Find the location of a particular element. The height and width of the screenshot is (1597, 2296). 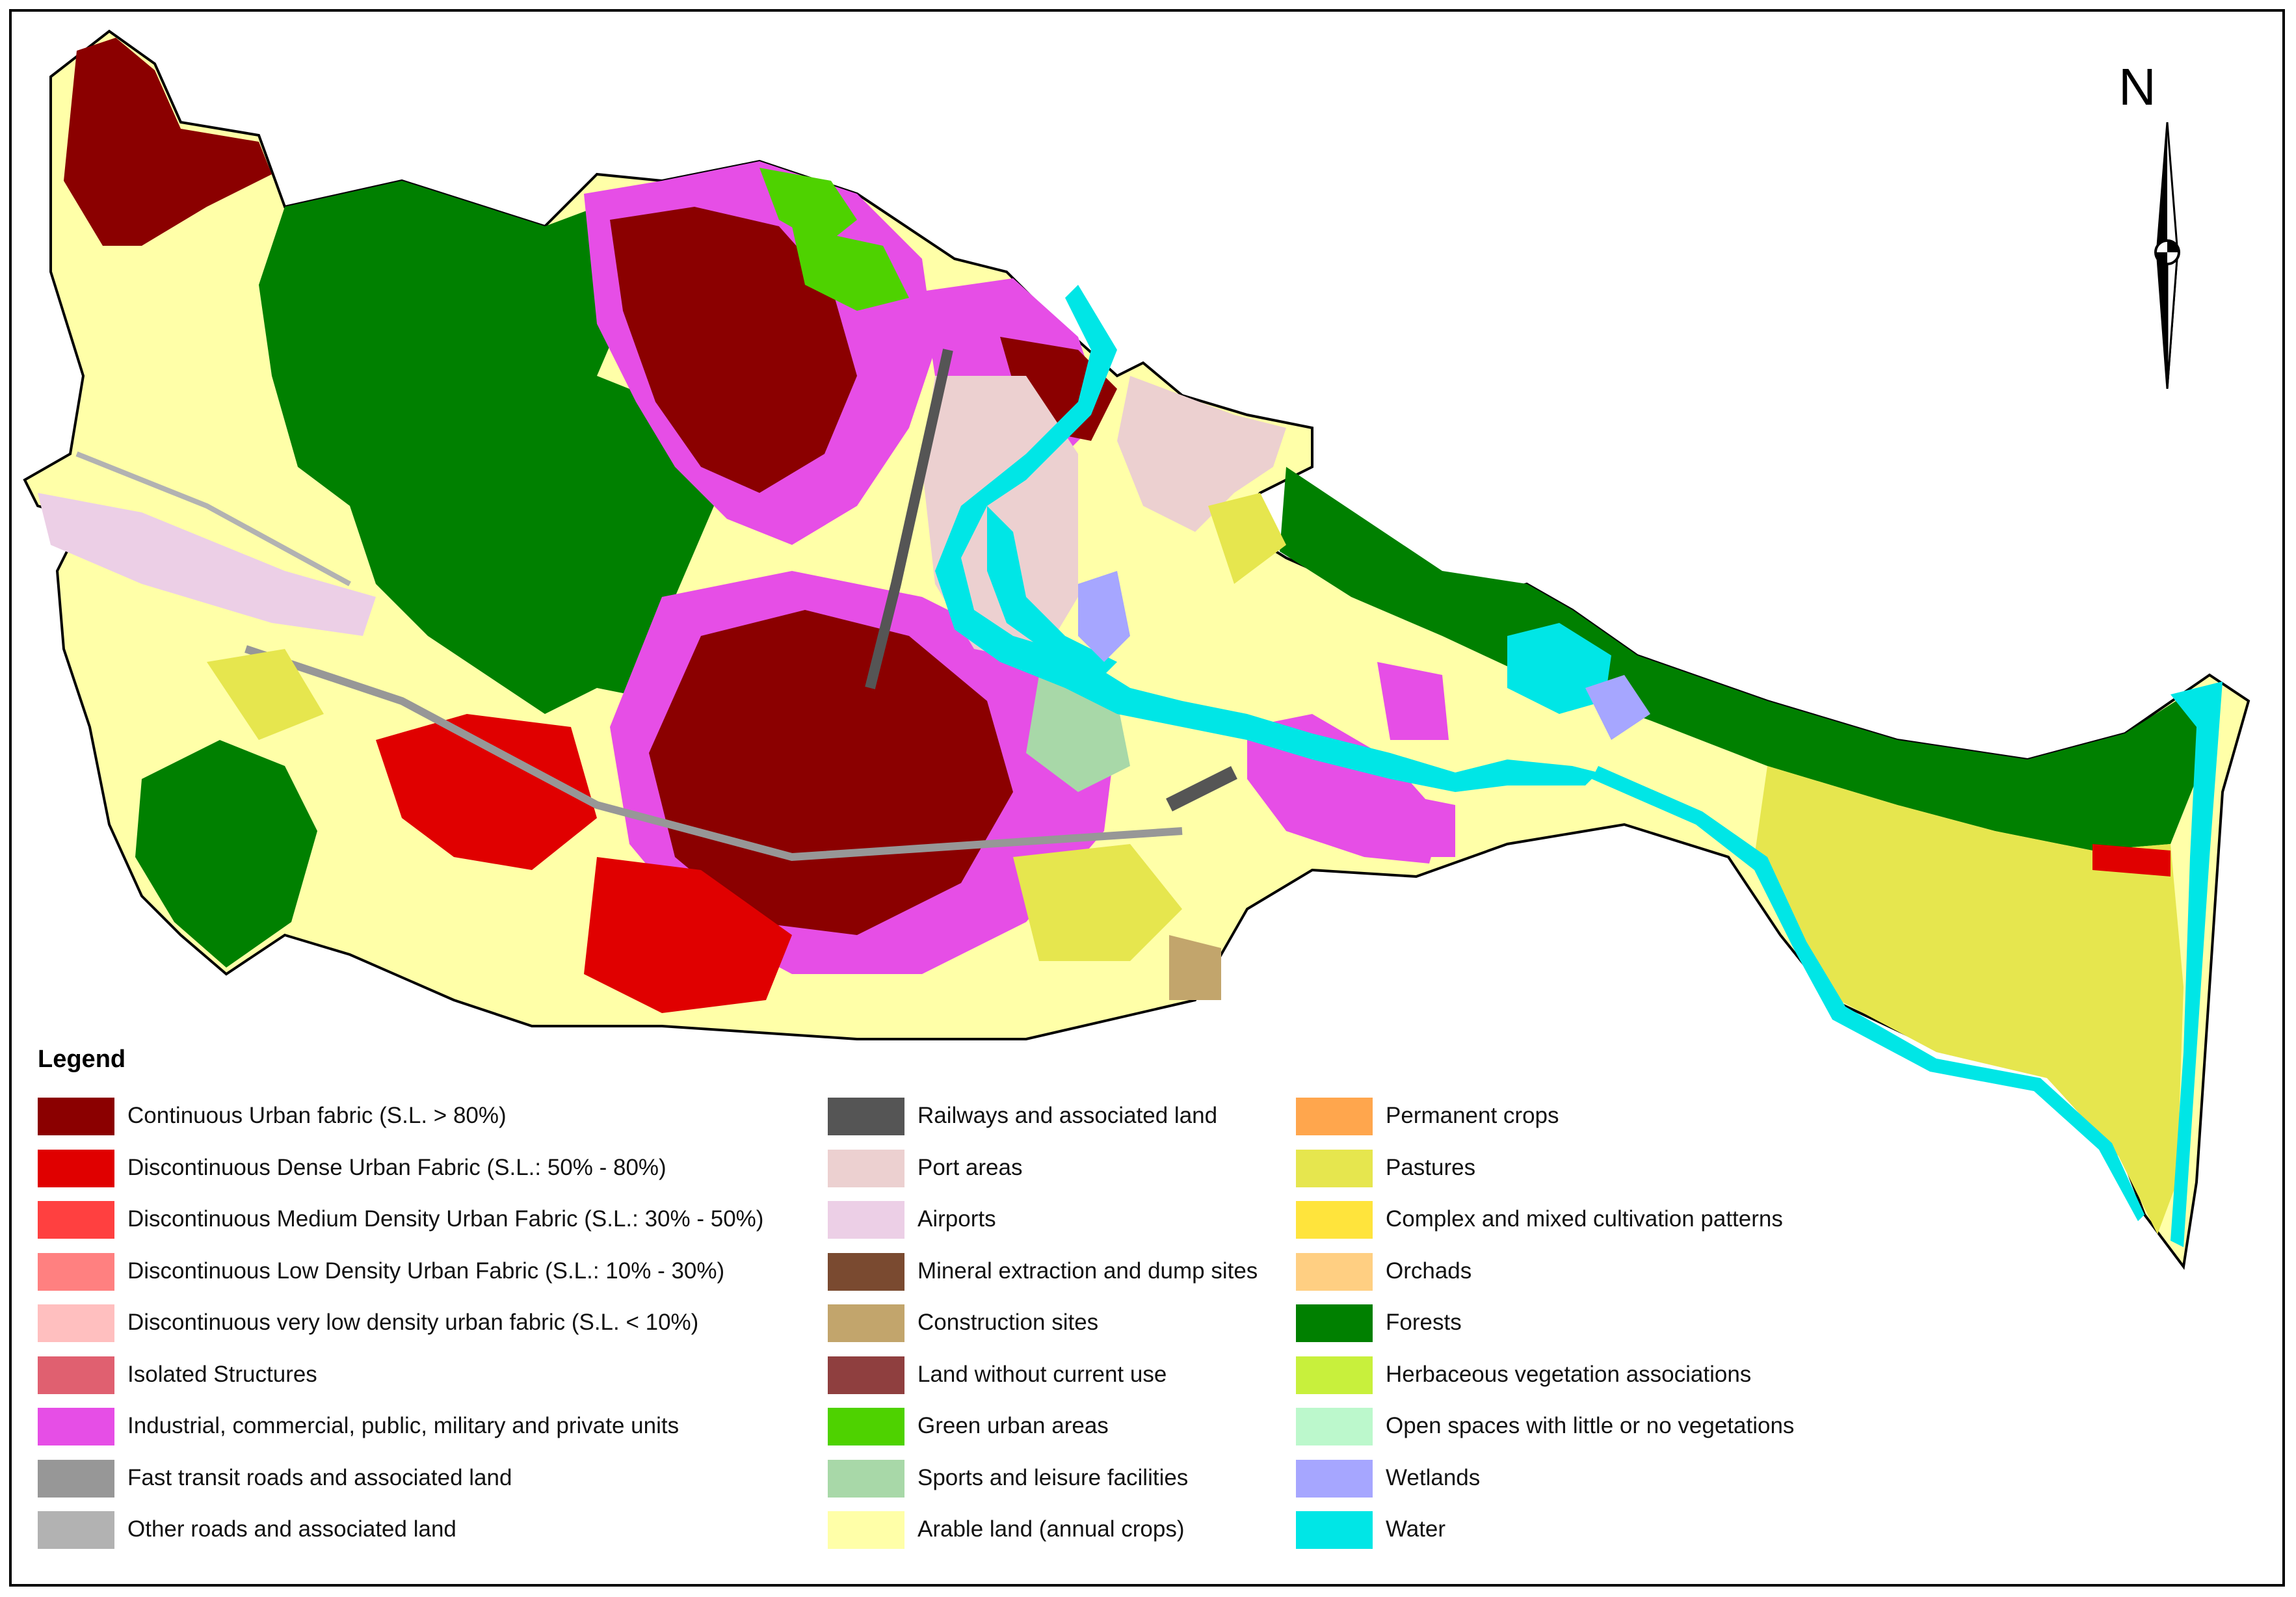

road-fast-transit is located at coordinates (713, 753).